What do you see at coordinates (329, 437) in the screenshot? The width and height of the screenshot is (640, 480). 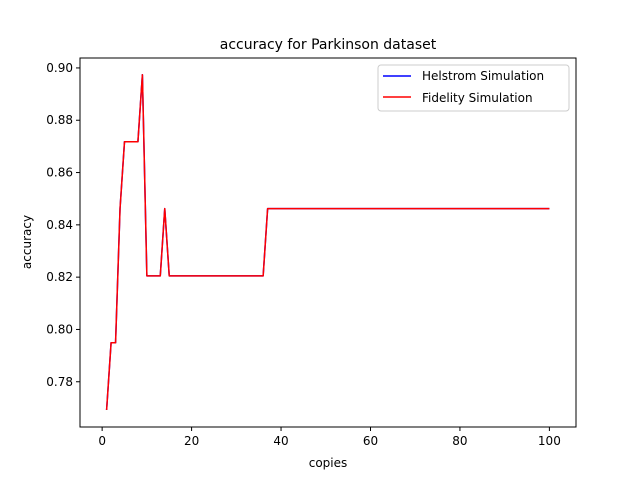 I see `x-axis-ticks: 0 20 40 60 80 100` at bounding box center [329, 437].